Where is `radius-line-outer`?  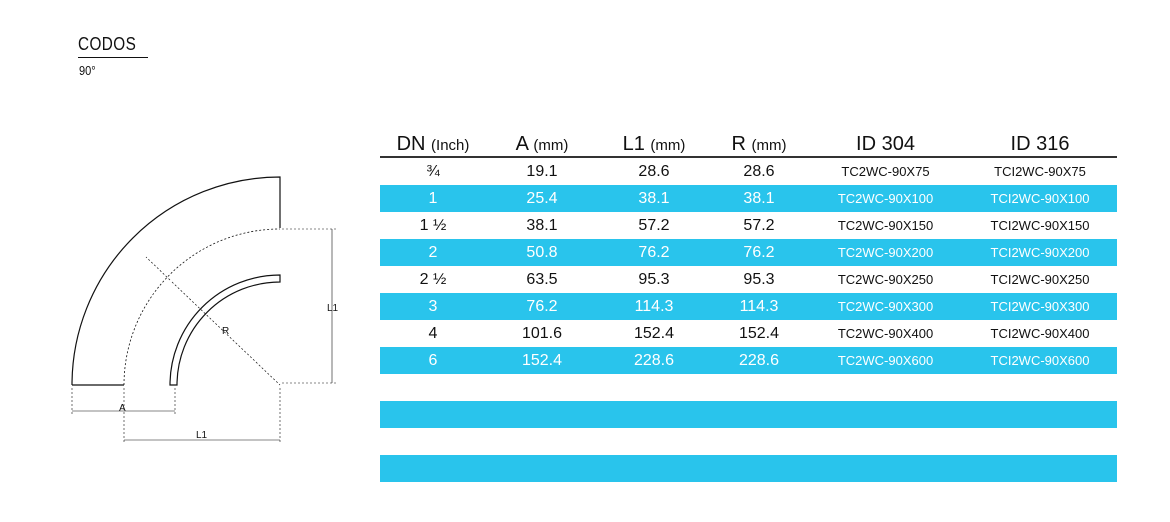
radius-line-outer is located at coordinates (158, 268).